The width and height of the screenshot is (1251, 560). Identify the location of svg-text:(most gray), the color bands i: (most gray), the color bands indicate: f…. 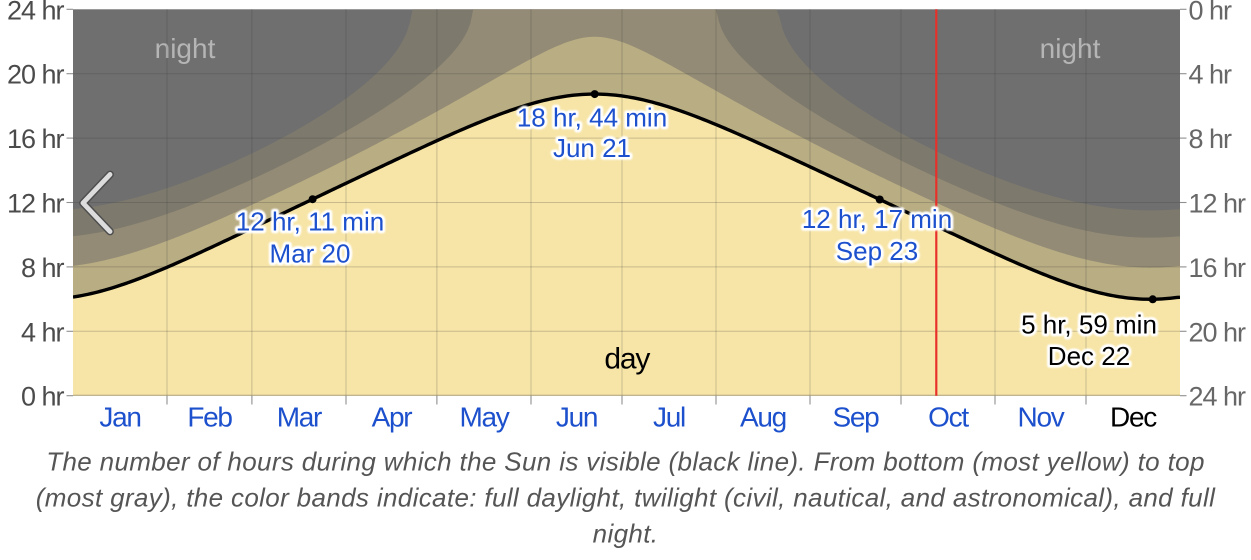
(626, 498).